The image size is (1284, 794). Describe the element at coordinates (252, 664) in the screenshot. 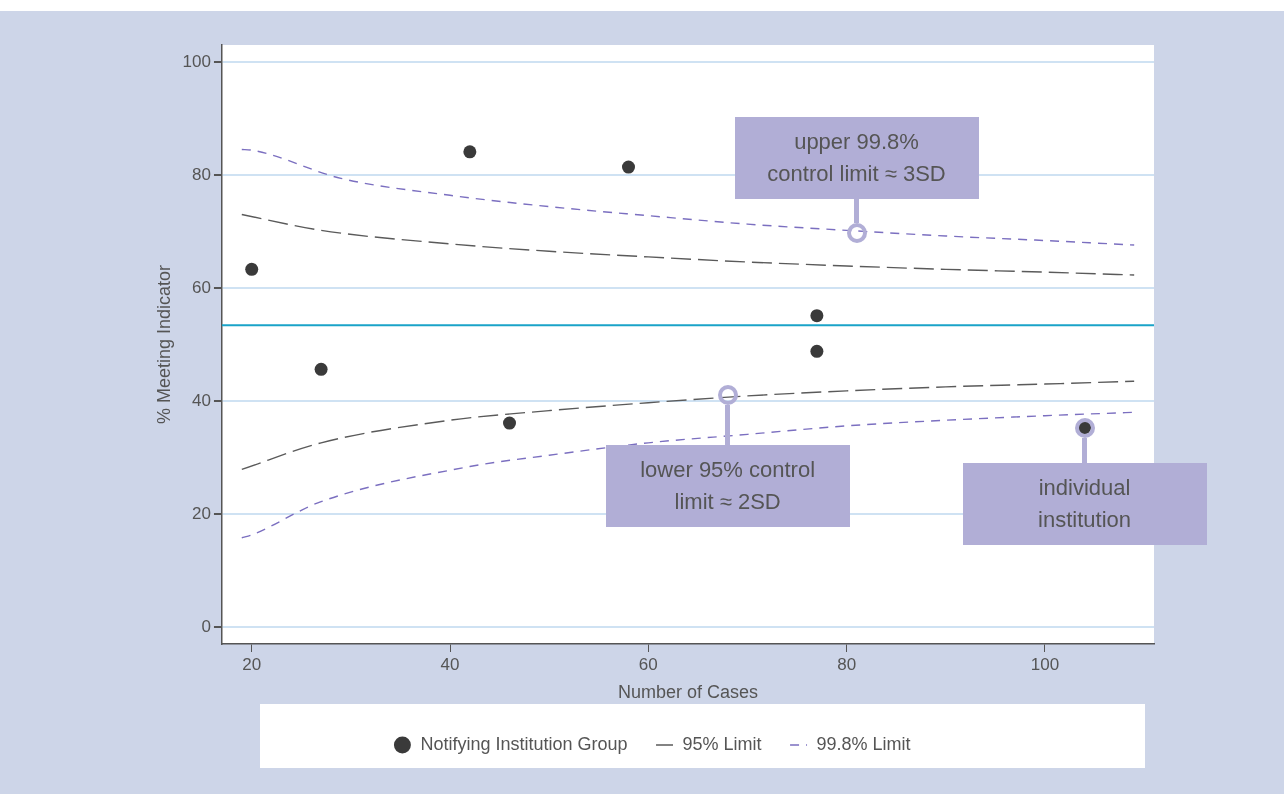

I see `x-tick-label: 20` at that location.